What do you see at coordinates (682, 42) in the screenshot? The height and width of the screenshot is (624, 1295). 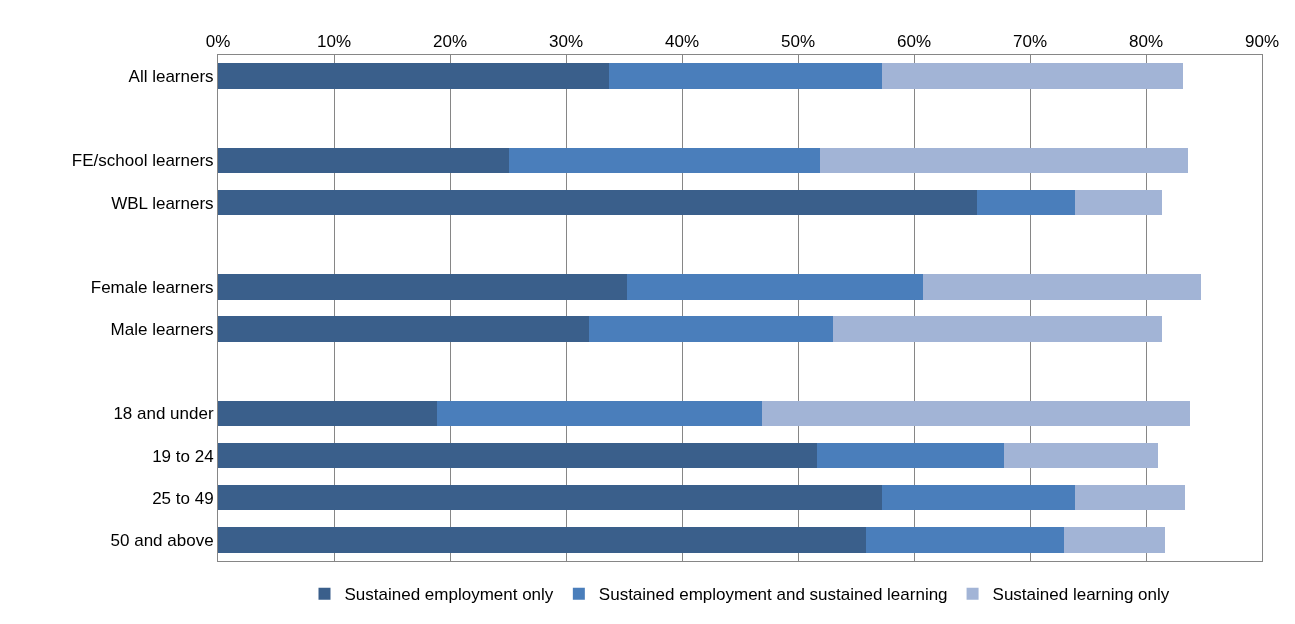 I see `x-tick-label: 40%` at bounding box center [682, 42].